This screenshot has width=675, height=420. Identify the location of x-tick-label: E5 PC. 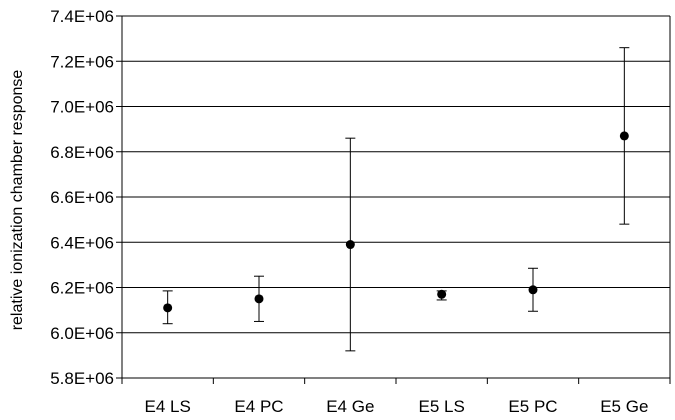
(532, 406).